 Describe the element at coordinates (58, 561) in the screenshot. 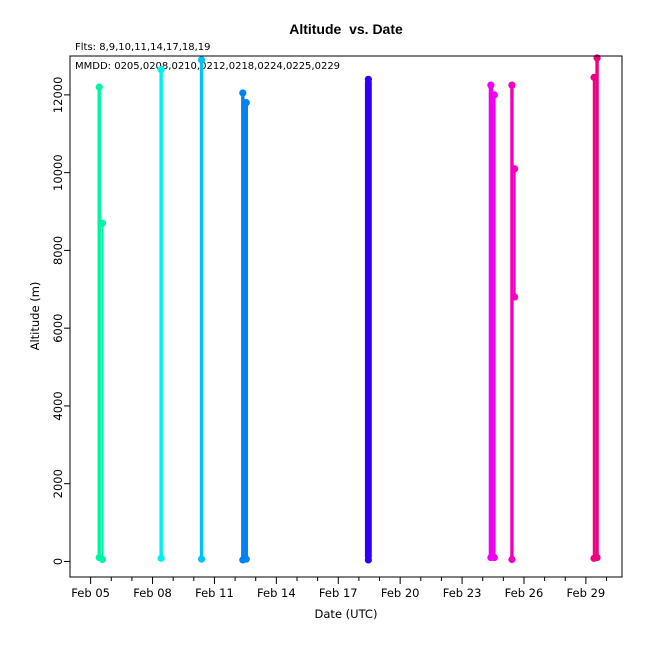

I see `y-tick-label: 0` at that location.